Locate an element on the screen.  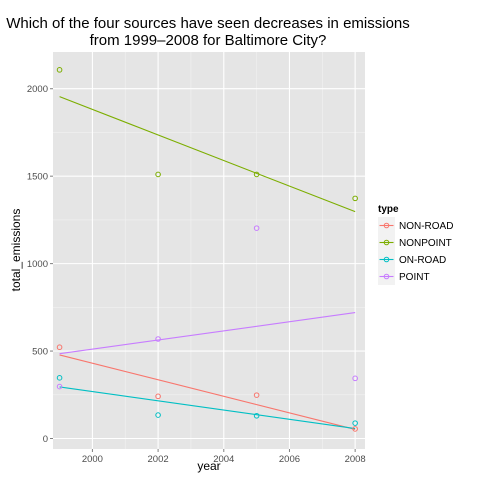
fit-line-point is located at coordinates (207, 333).